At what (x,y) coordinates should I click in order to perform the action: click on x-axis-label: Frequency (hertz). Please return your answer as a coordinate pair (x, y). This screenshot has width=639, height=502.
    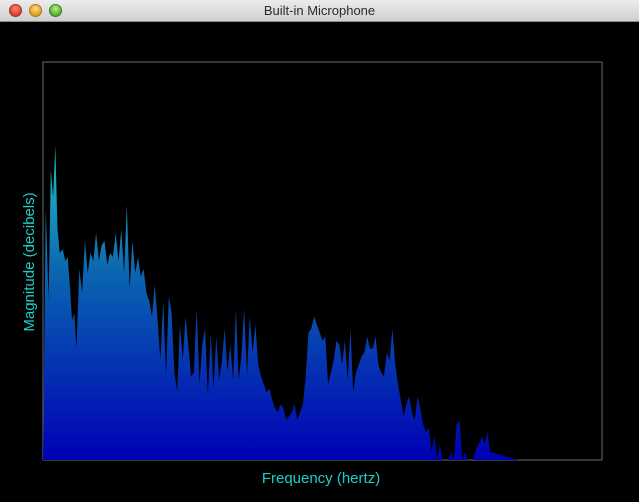
    Looking at the image, I should click on (321, 478).